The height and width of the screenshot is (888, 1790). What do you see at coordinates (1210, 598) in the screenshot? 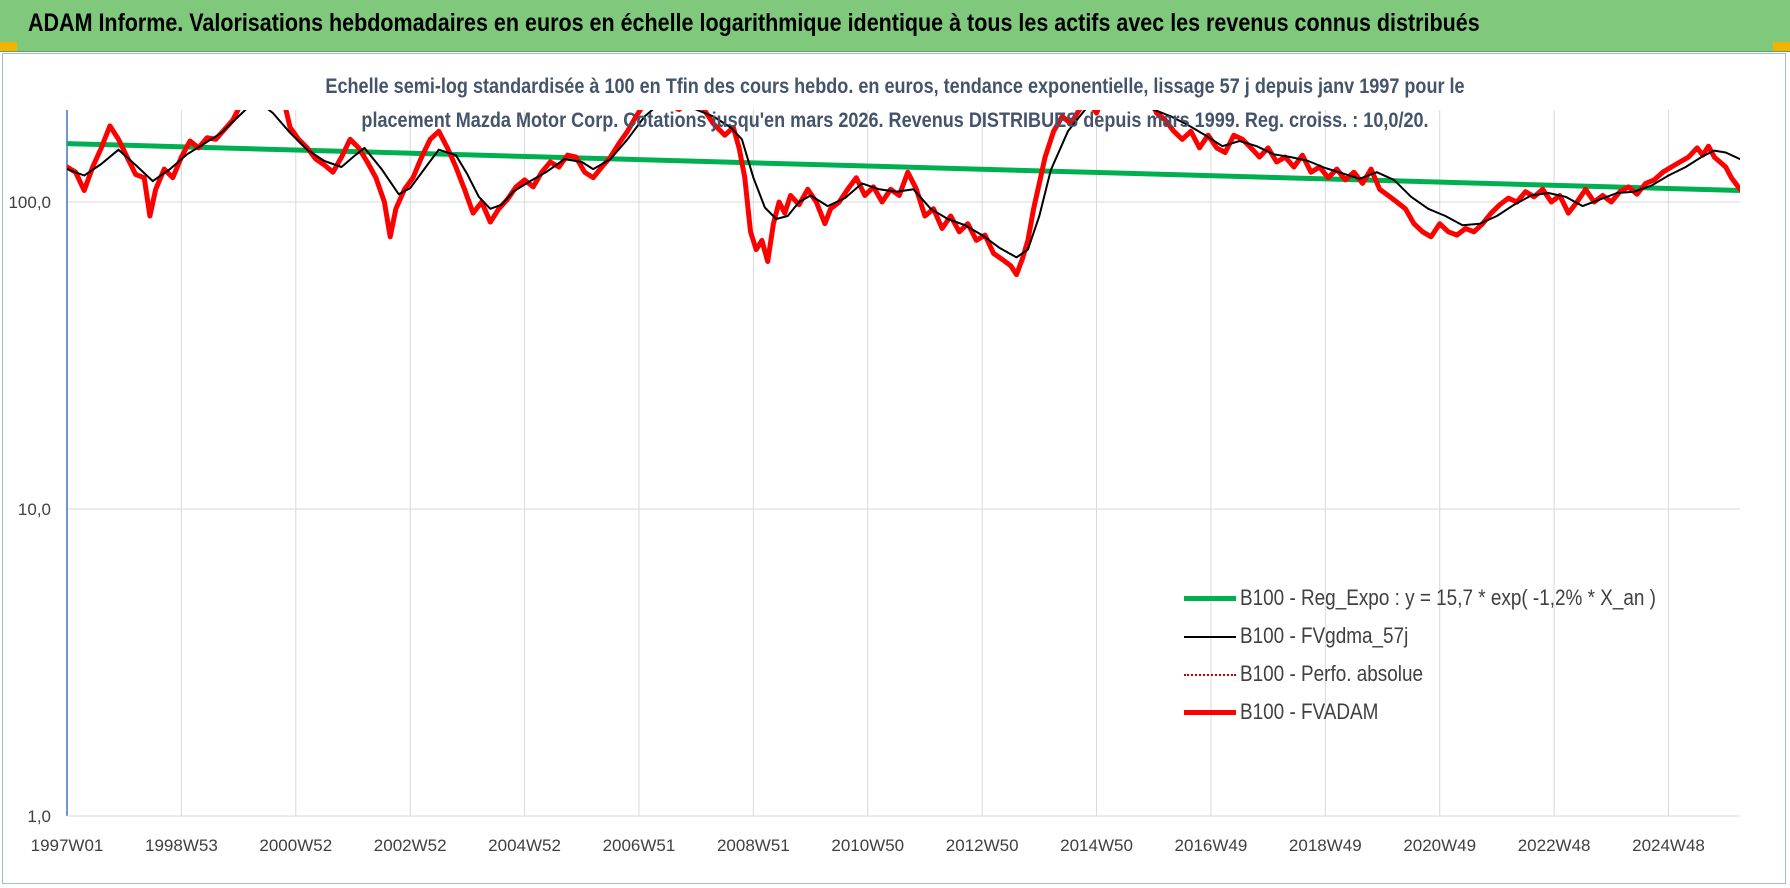
I see `legend-swatch-reg-expo` at bounding box center [1210, 598].